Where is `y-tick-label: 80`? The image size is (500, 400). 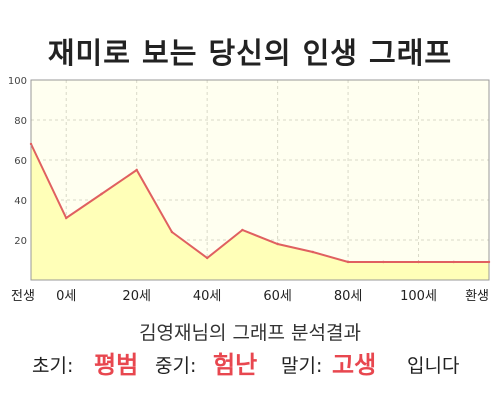 y-tick-label: 80 is located at coordinates (20, 121).